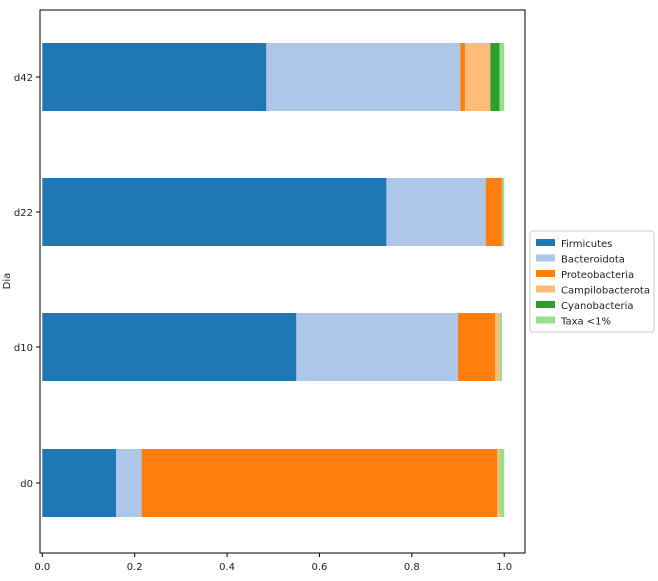  I want to click on y-axis: d0 d10 d22 d42, so click(27, 281).